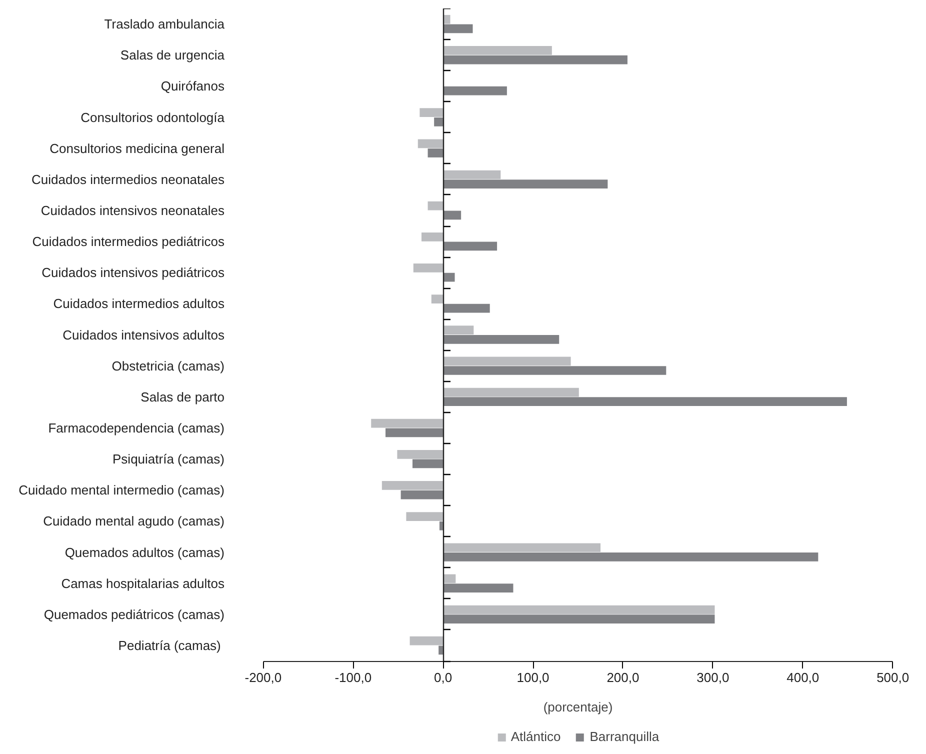 Image resolution: width=926 pixels, height=754 pixels. What do you see at coordinates (803, 678) in the screenshot?
I see `x-tick-label: 400,0` at bounding box center [803, 678].